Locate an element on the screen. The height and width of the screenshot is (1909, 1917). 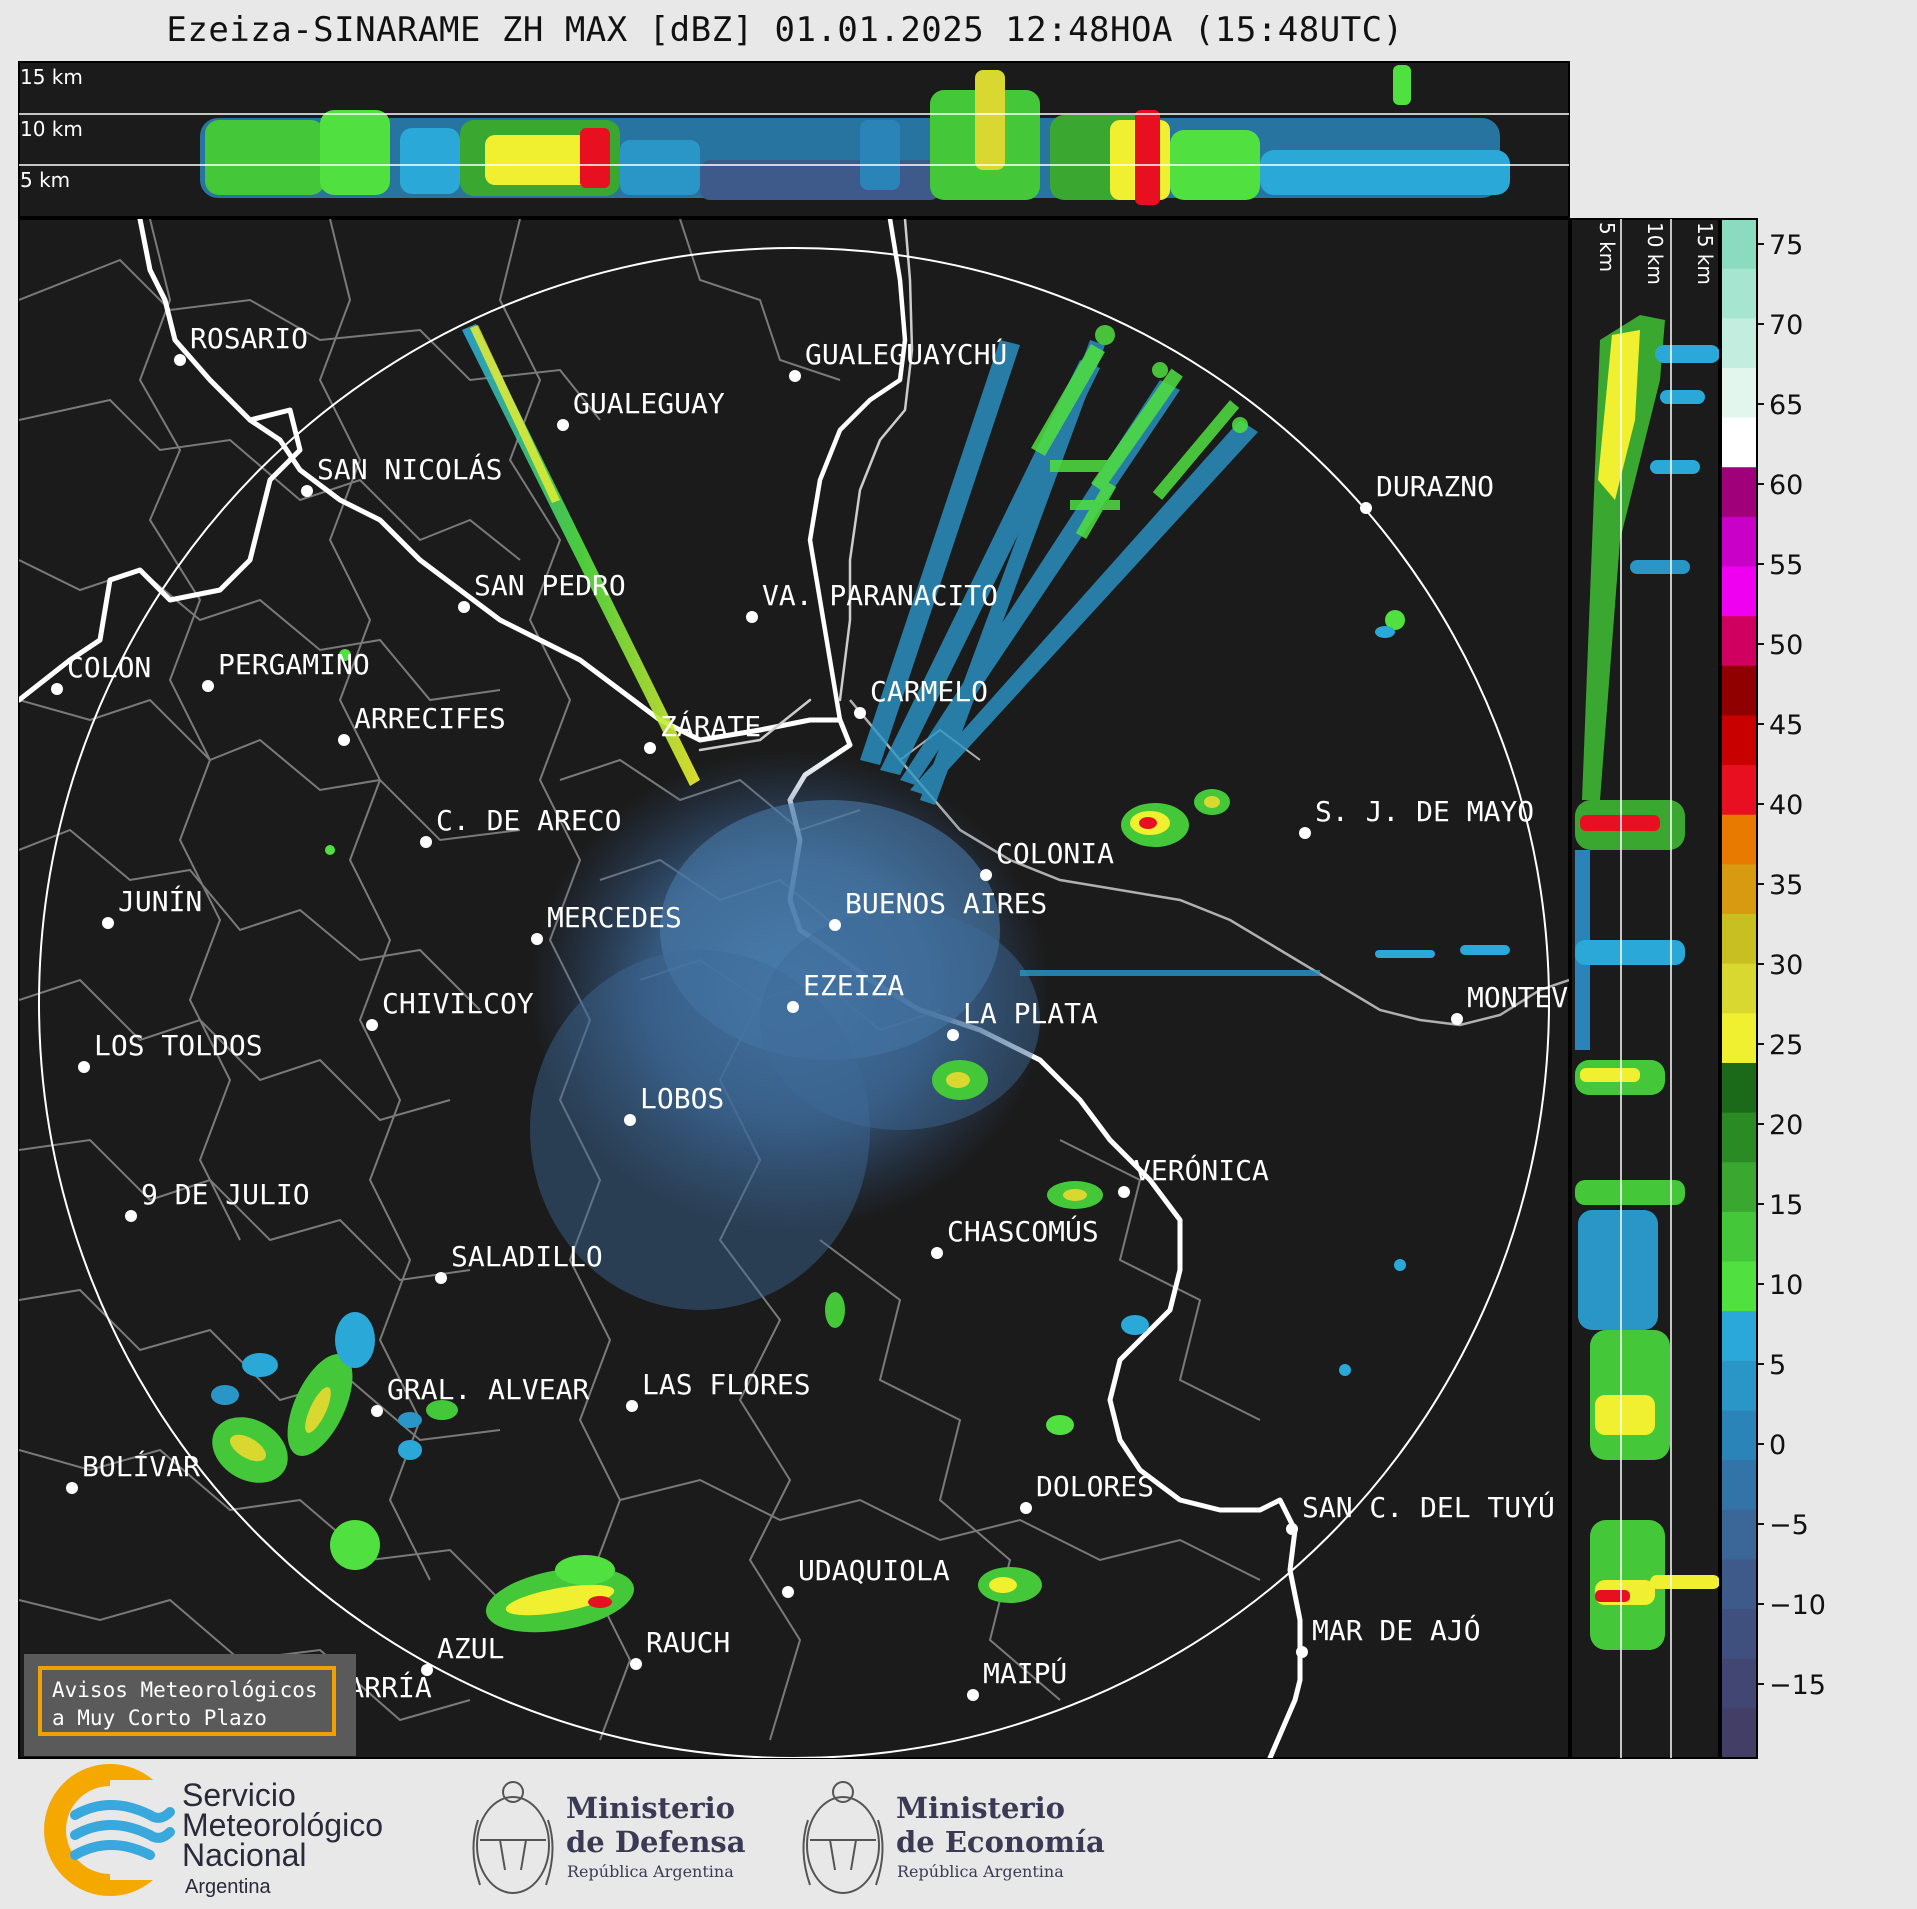
city-label: GUALEGUAY is located at coordinates (649, 403).